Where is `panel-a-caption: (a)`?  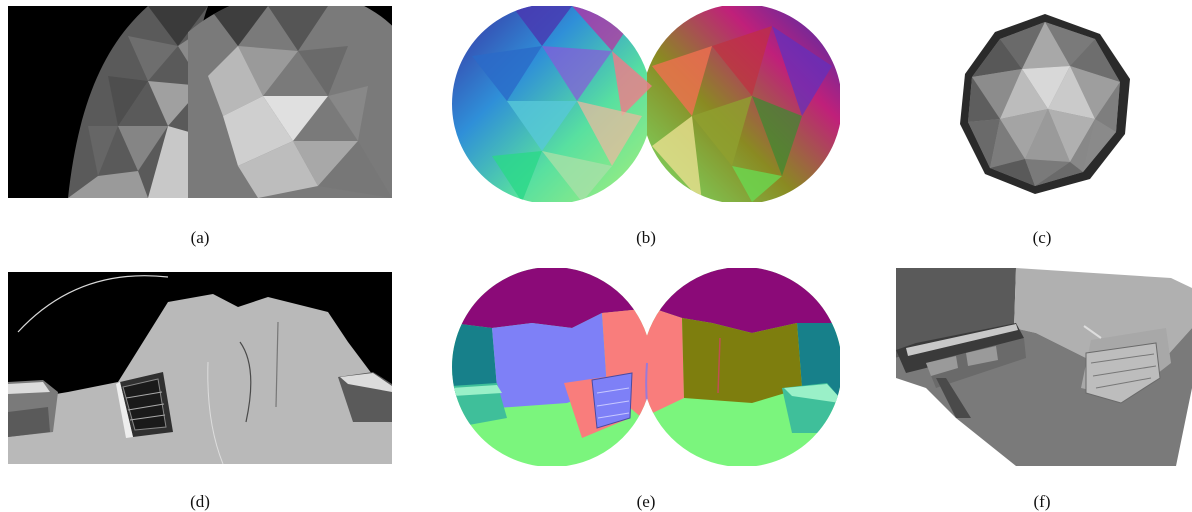 panel-a-caption: (a) is located at coordinates (200, 237).